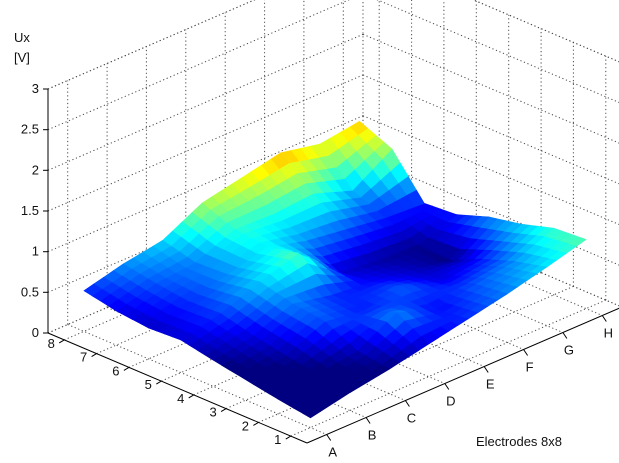 This screenshot has width=619, height=463. What do you see at coordinates (51, 343) in the screenshot?
I see `y-tick-label: 8` at bounding box center [51, 343].